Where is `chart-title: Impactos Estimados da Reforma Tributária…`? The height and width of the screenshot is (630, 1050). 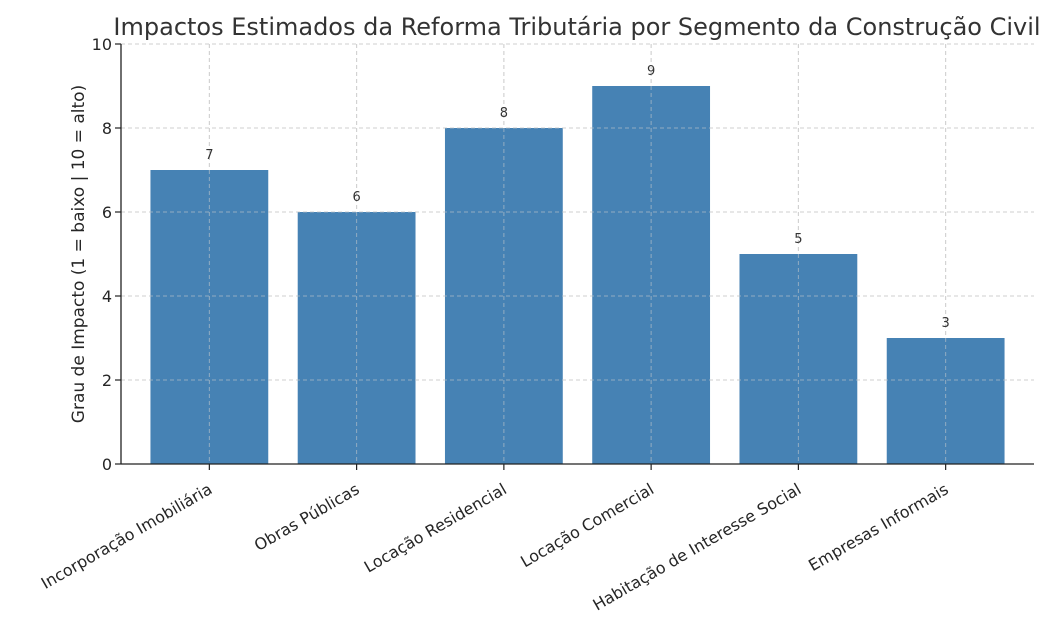
chart-title: Impactos Estimados da Reforma Tributária… is located at coordinates (576, 27).